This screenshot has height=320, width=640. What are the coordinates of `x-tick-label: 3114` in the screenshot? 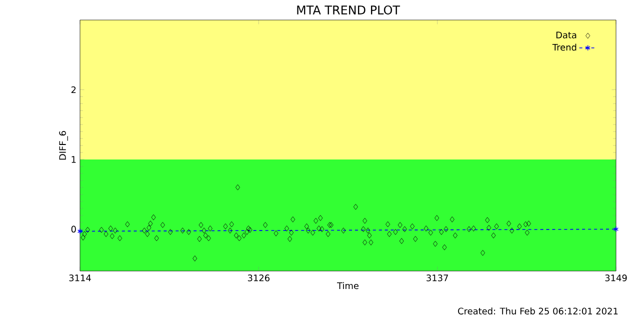 It's located at (80, 278).